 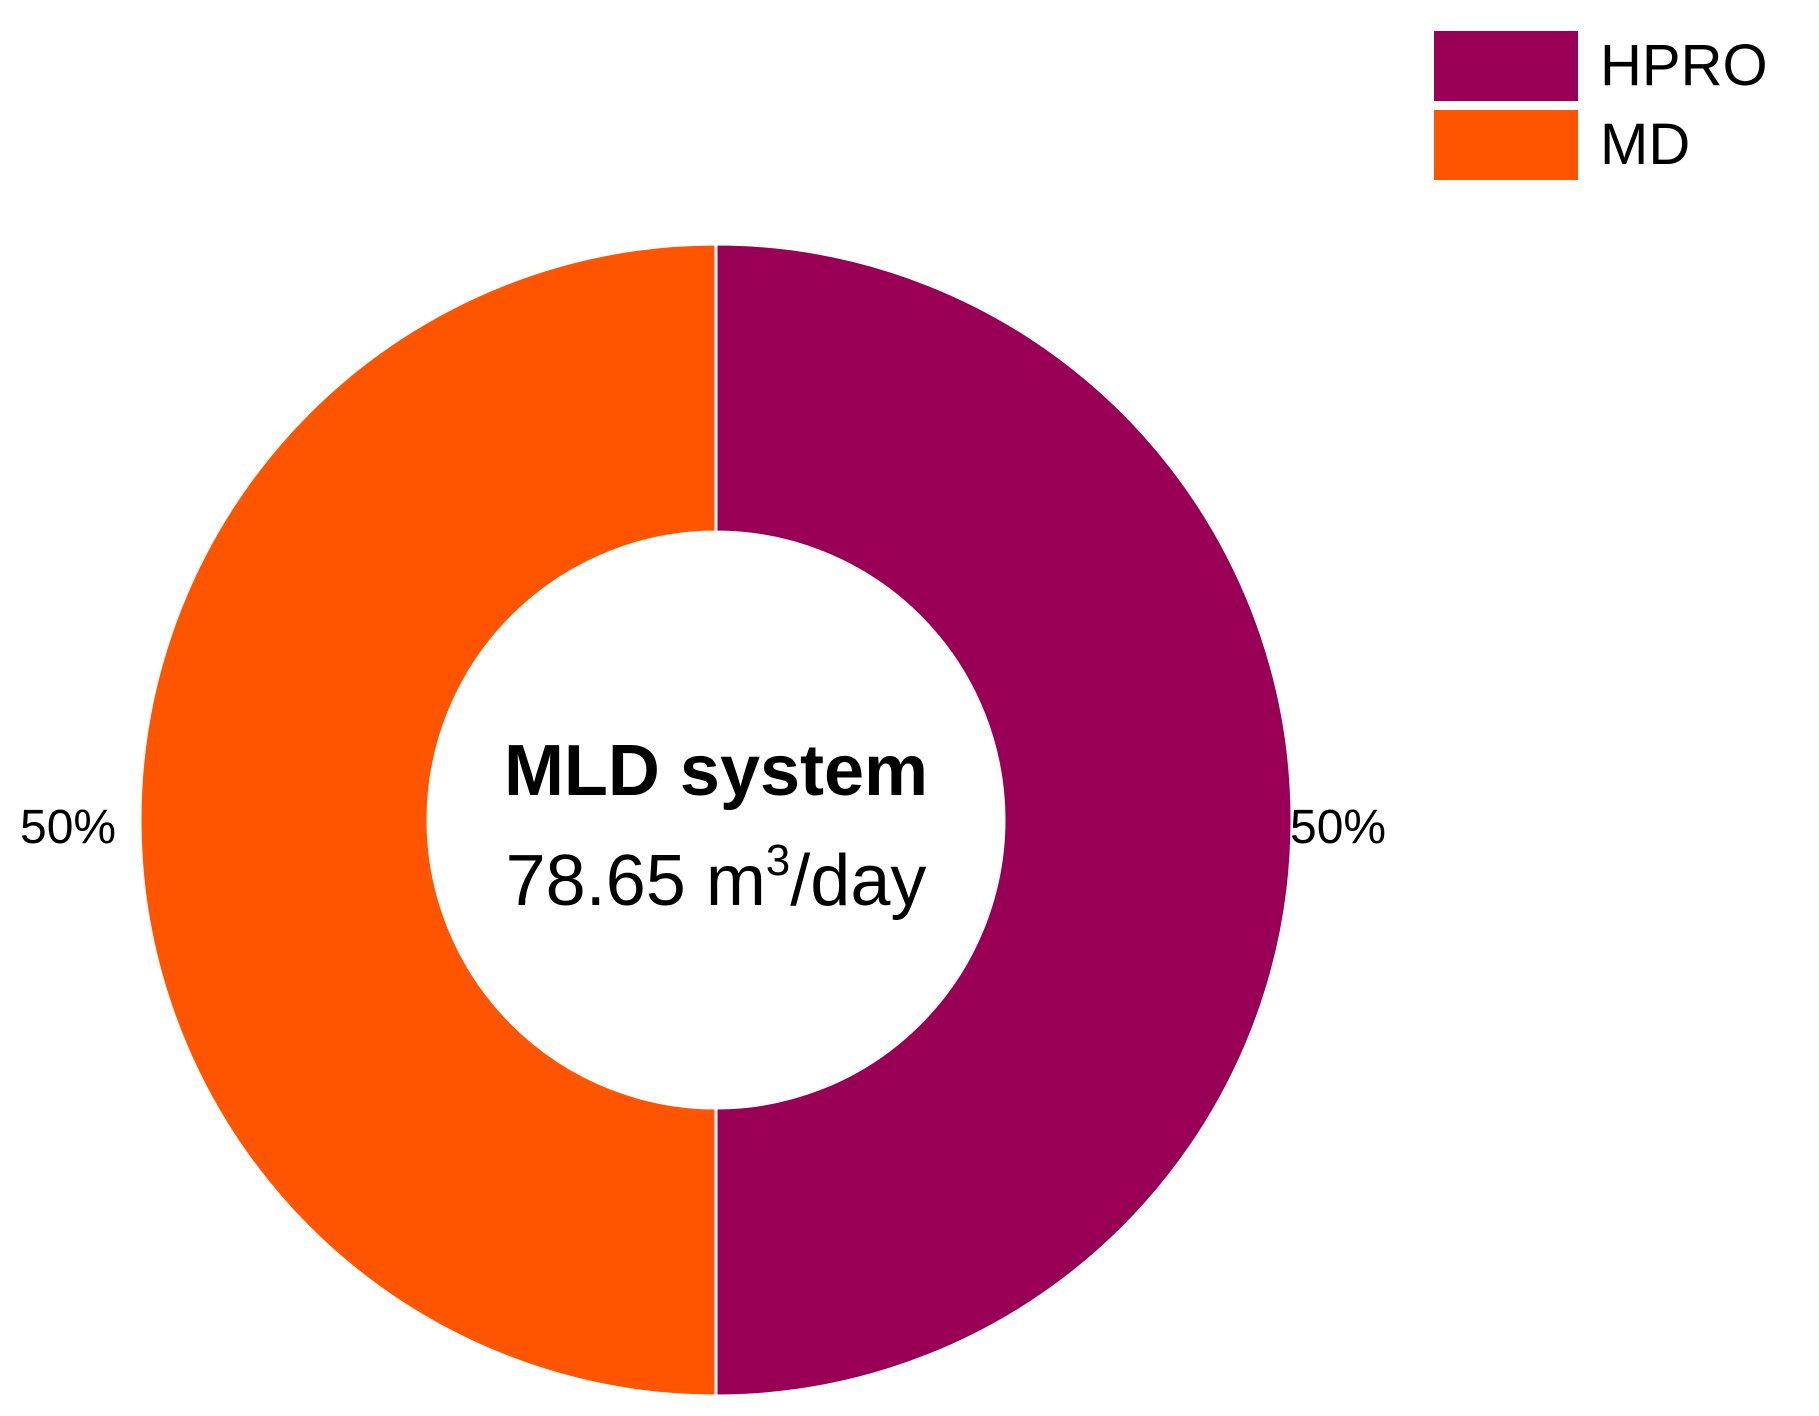 I want to click on legend-swatch-md, so click(x=1506, y=144).